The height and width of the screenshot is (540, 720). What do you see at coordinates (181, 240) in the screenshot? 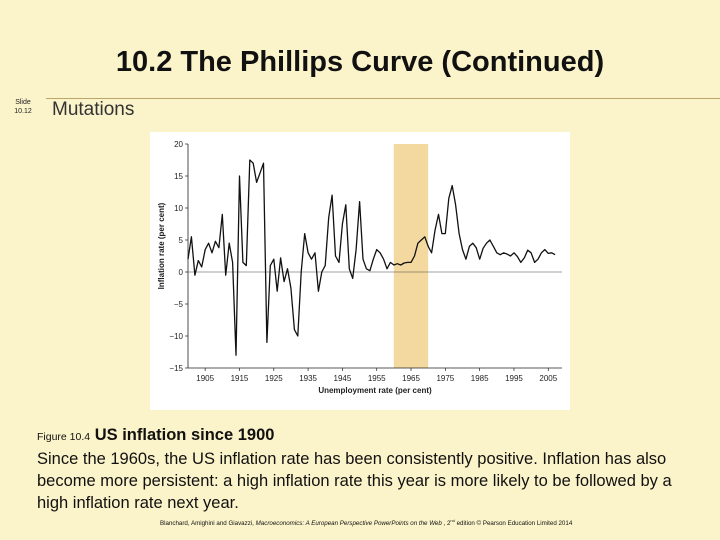
I see `y-tick-label: 5` at bounding box center [181, 240].